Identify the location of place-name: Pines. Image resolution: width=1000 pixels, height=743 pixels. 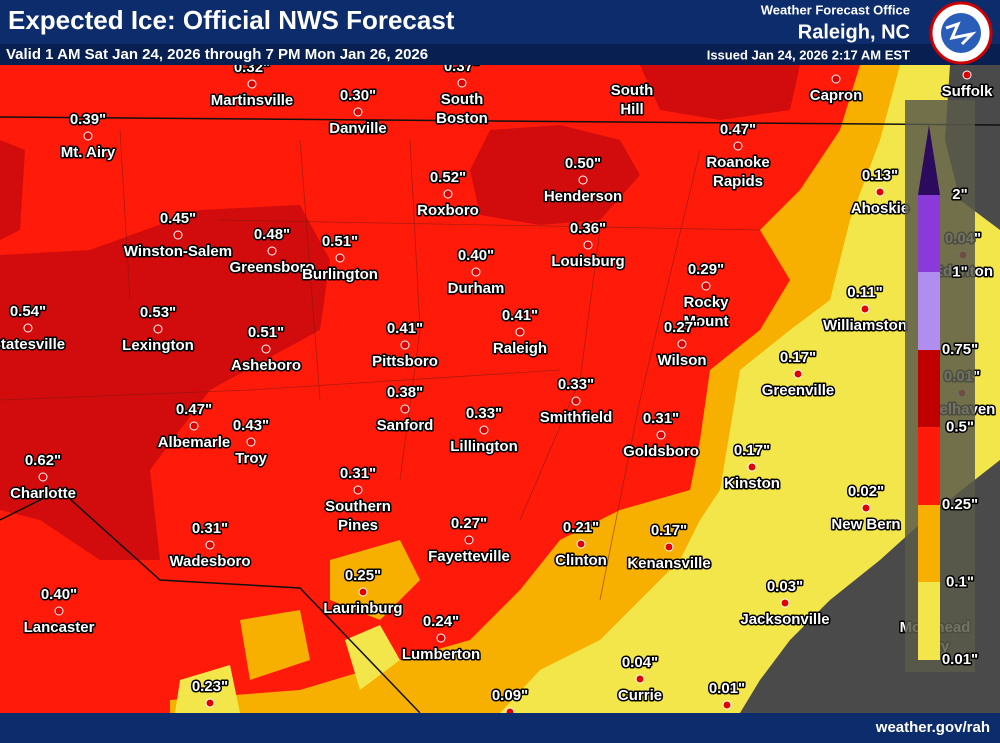
(358, 525).